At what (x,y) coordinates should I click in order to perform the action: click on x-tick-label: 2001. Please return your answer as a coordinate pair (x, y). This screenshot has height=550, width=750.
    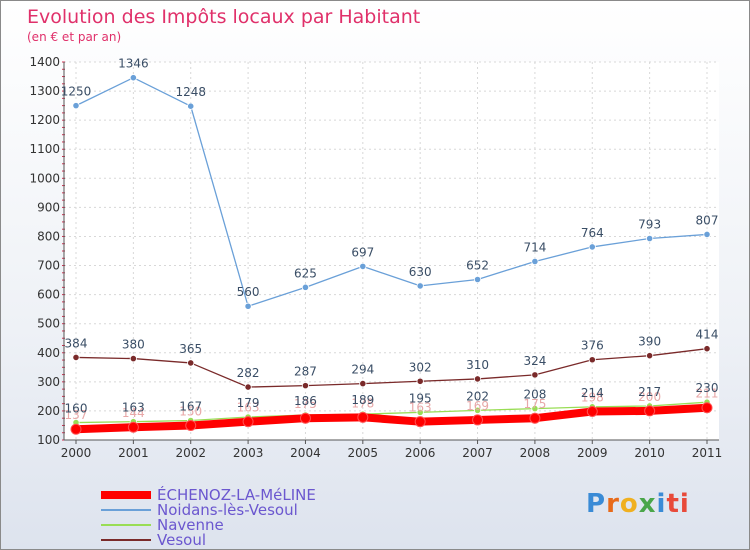
    Looking at the image, I should click on (133, 453).